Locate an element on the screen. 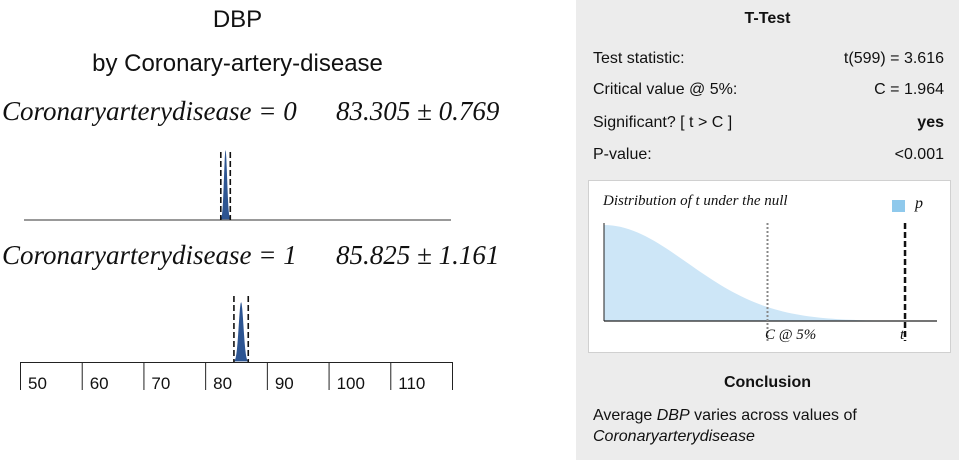 This screenshot has height=460, width=959. critical-value-marker-label: C @ 5% is located at coordinates (791, 335).